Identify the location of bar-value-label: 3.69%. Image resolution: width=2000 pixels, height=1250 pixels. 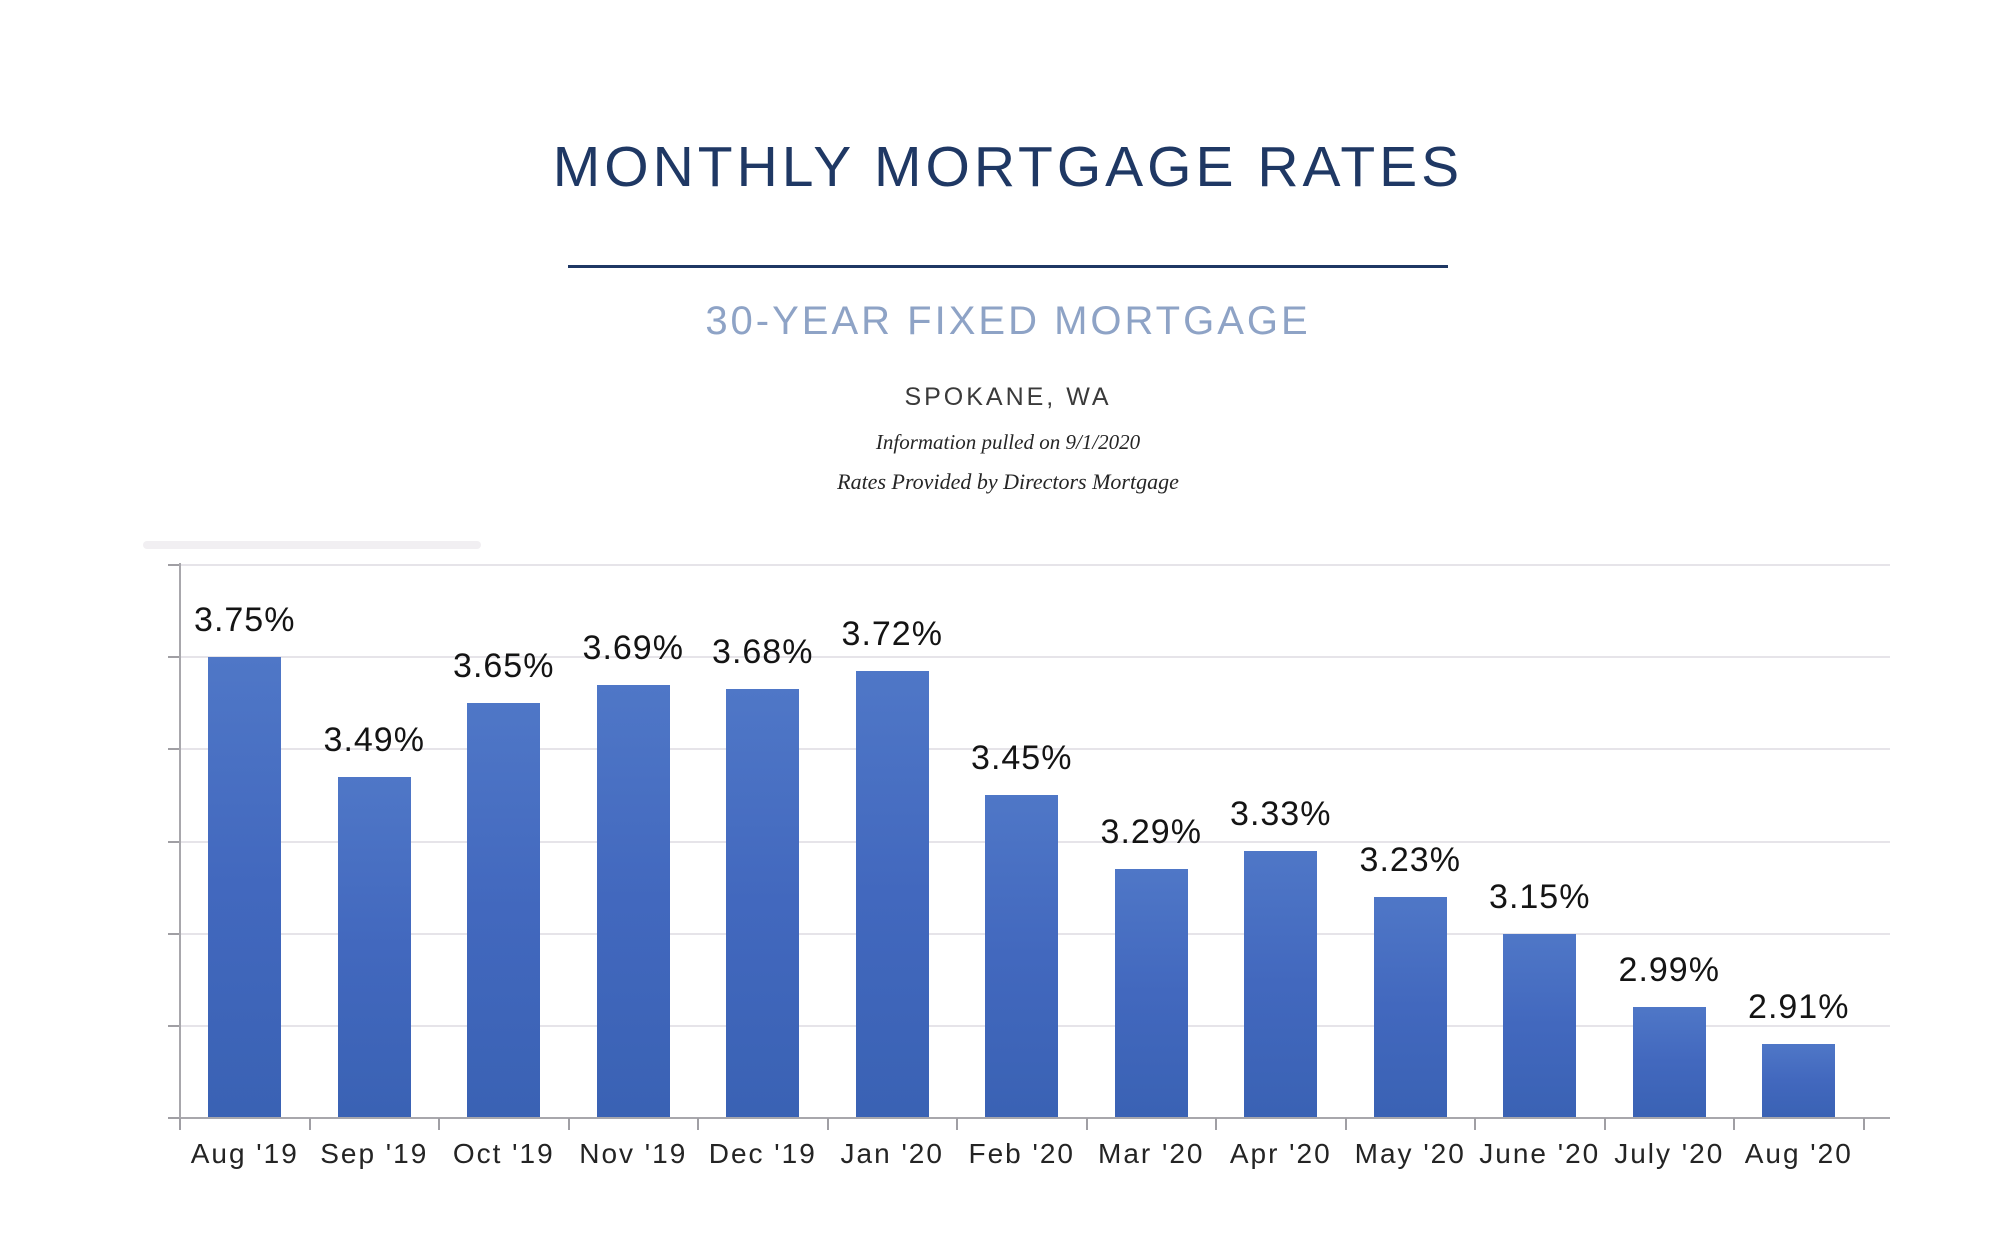
(633, 647).